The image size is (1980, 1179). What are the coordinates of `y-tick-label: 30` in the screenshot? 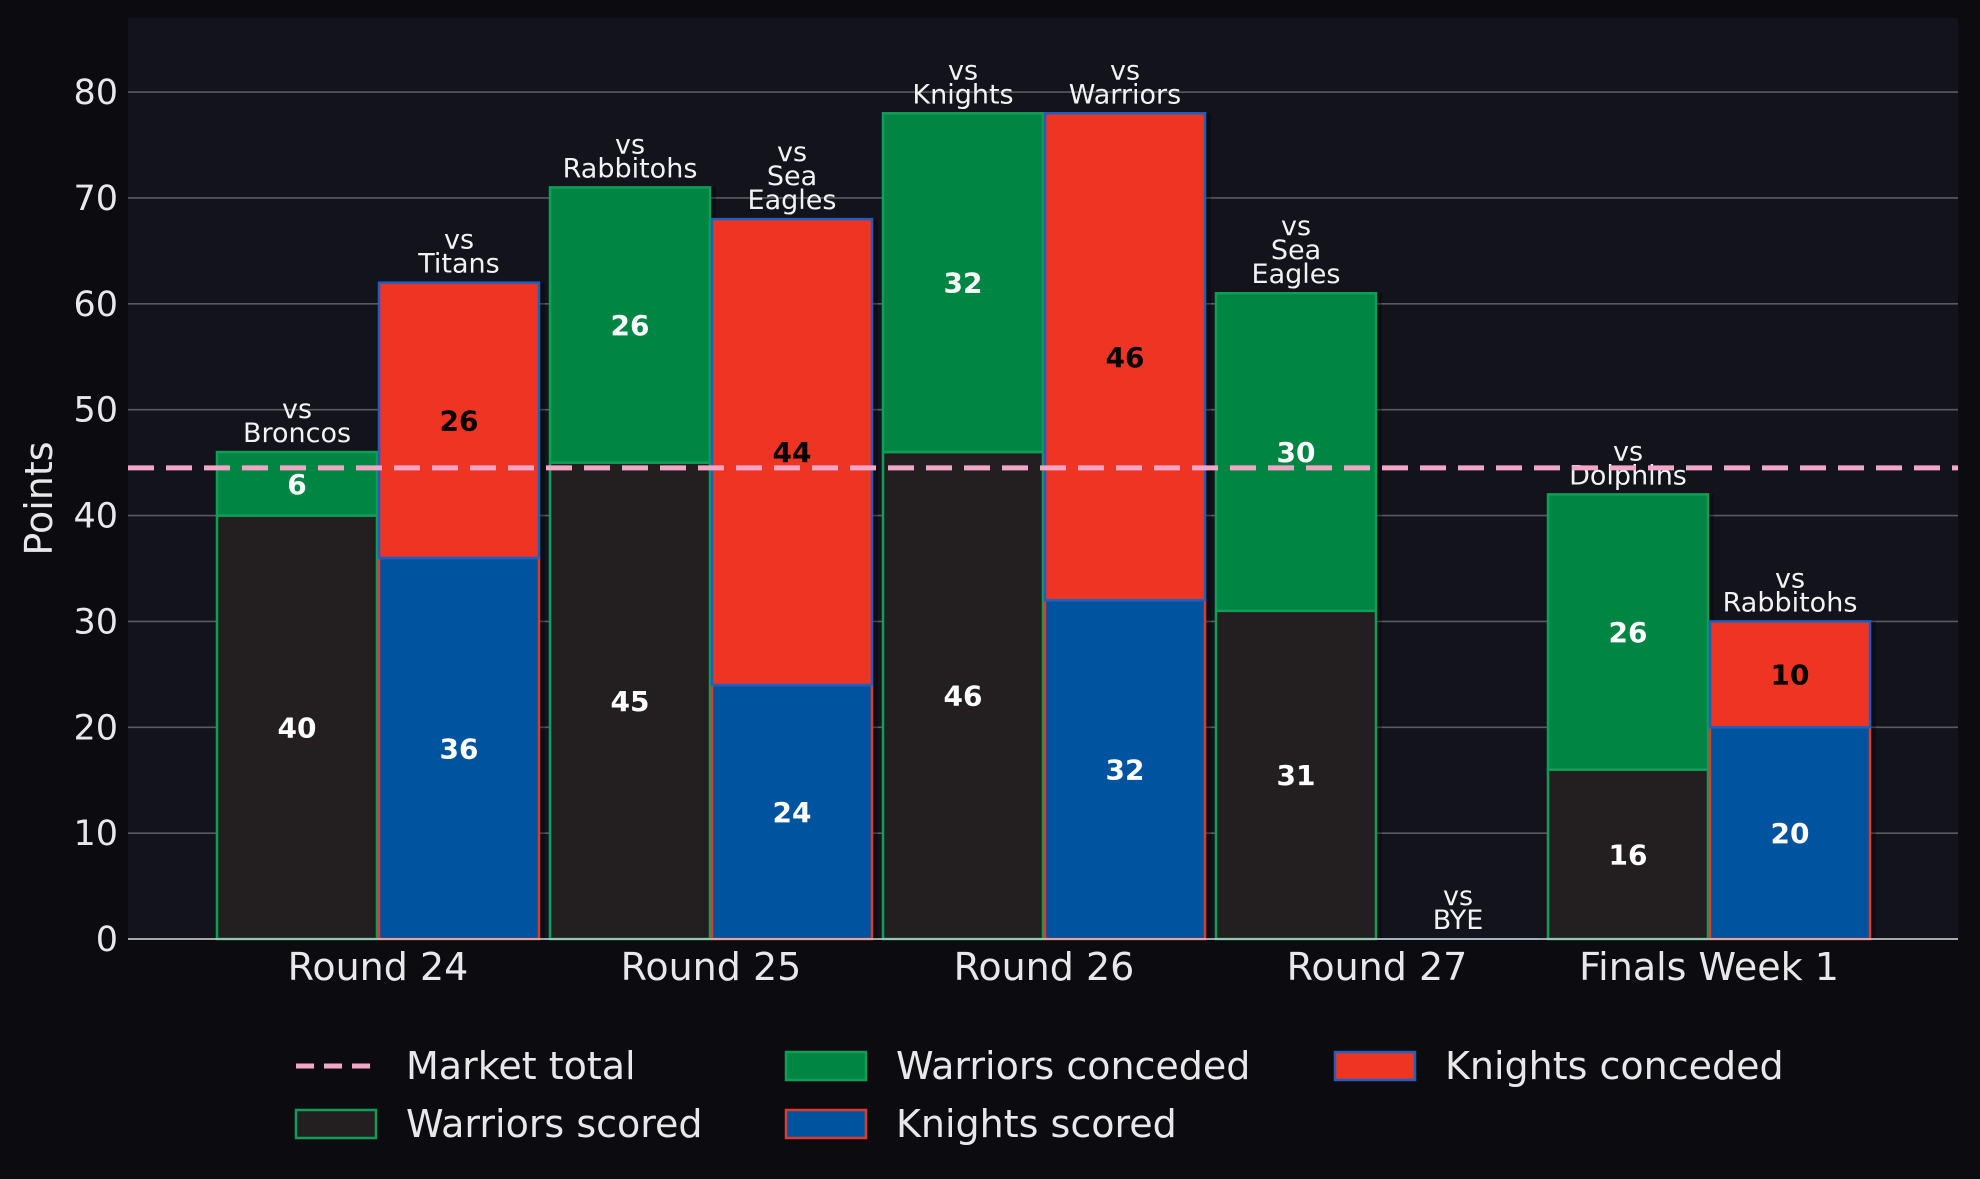 It's located at (95, 622).